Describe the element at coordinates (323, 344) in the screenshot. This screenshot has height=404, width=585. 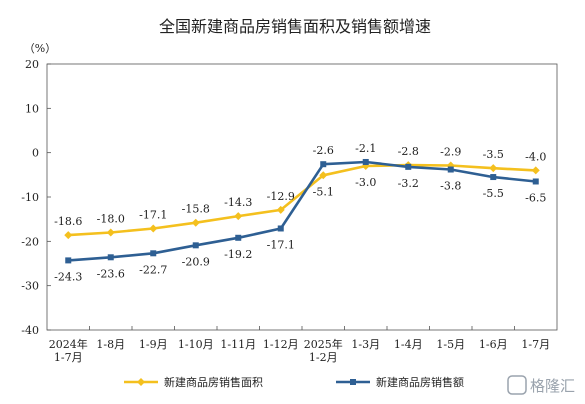
I see `x-tick-label: 2025年` at that location.